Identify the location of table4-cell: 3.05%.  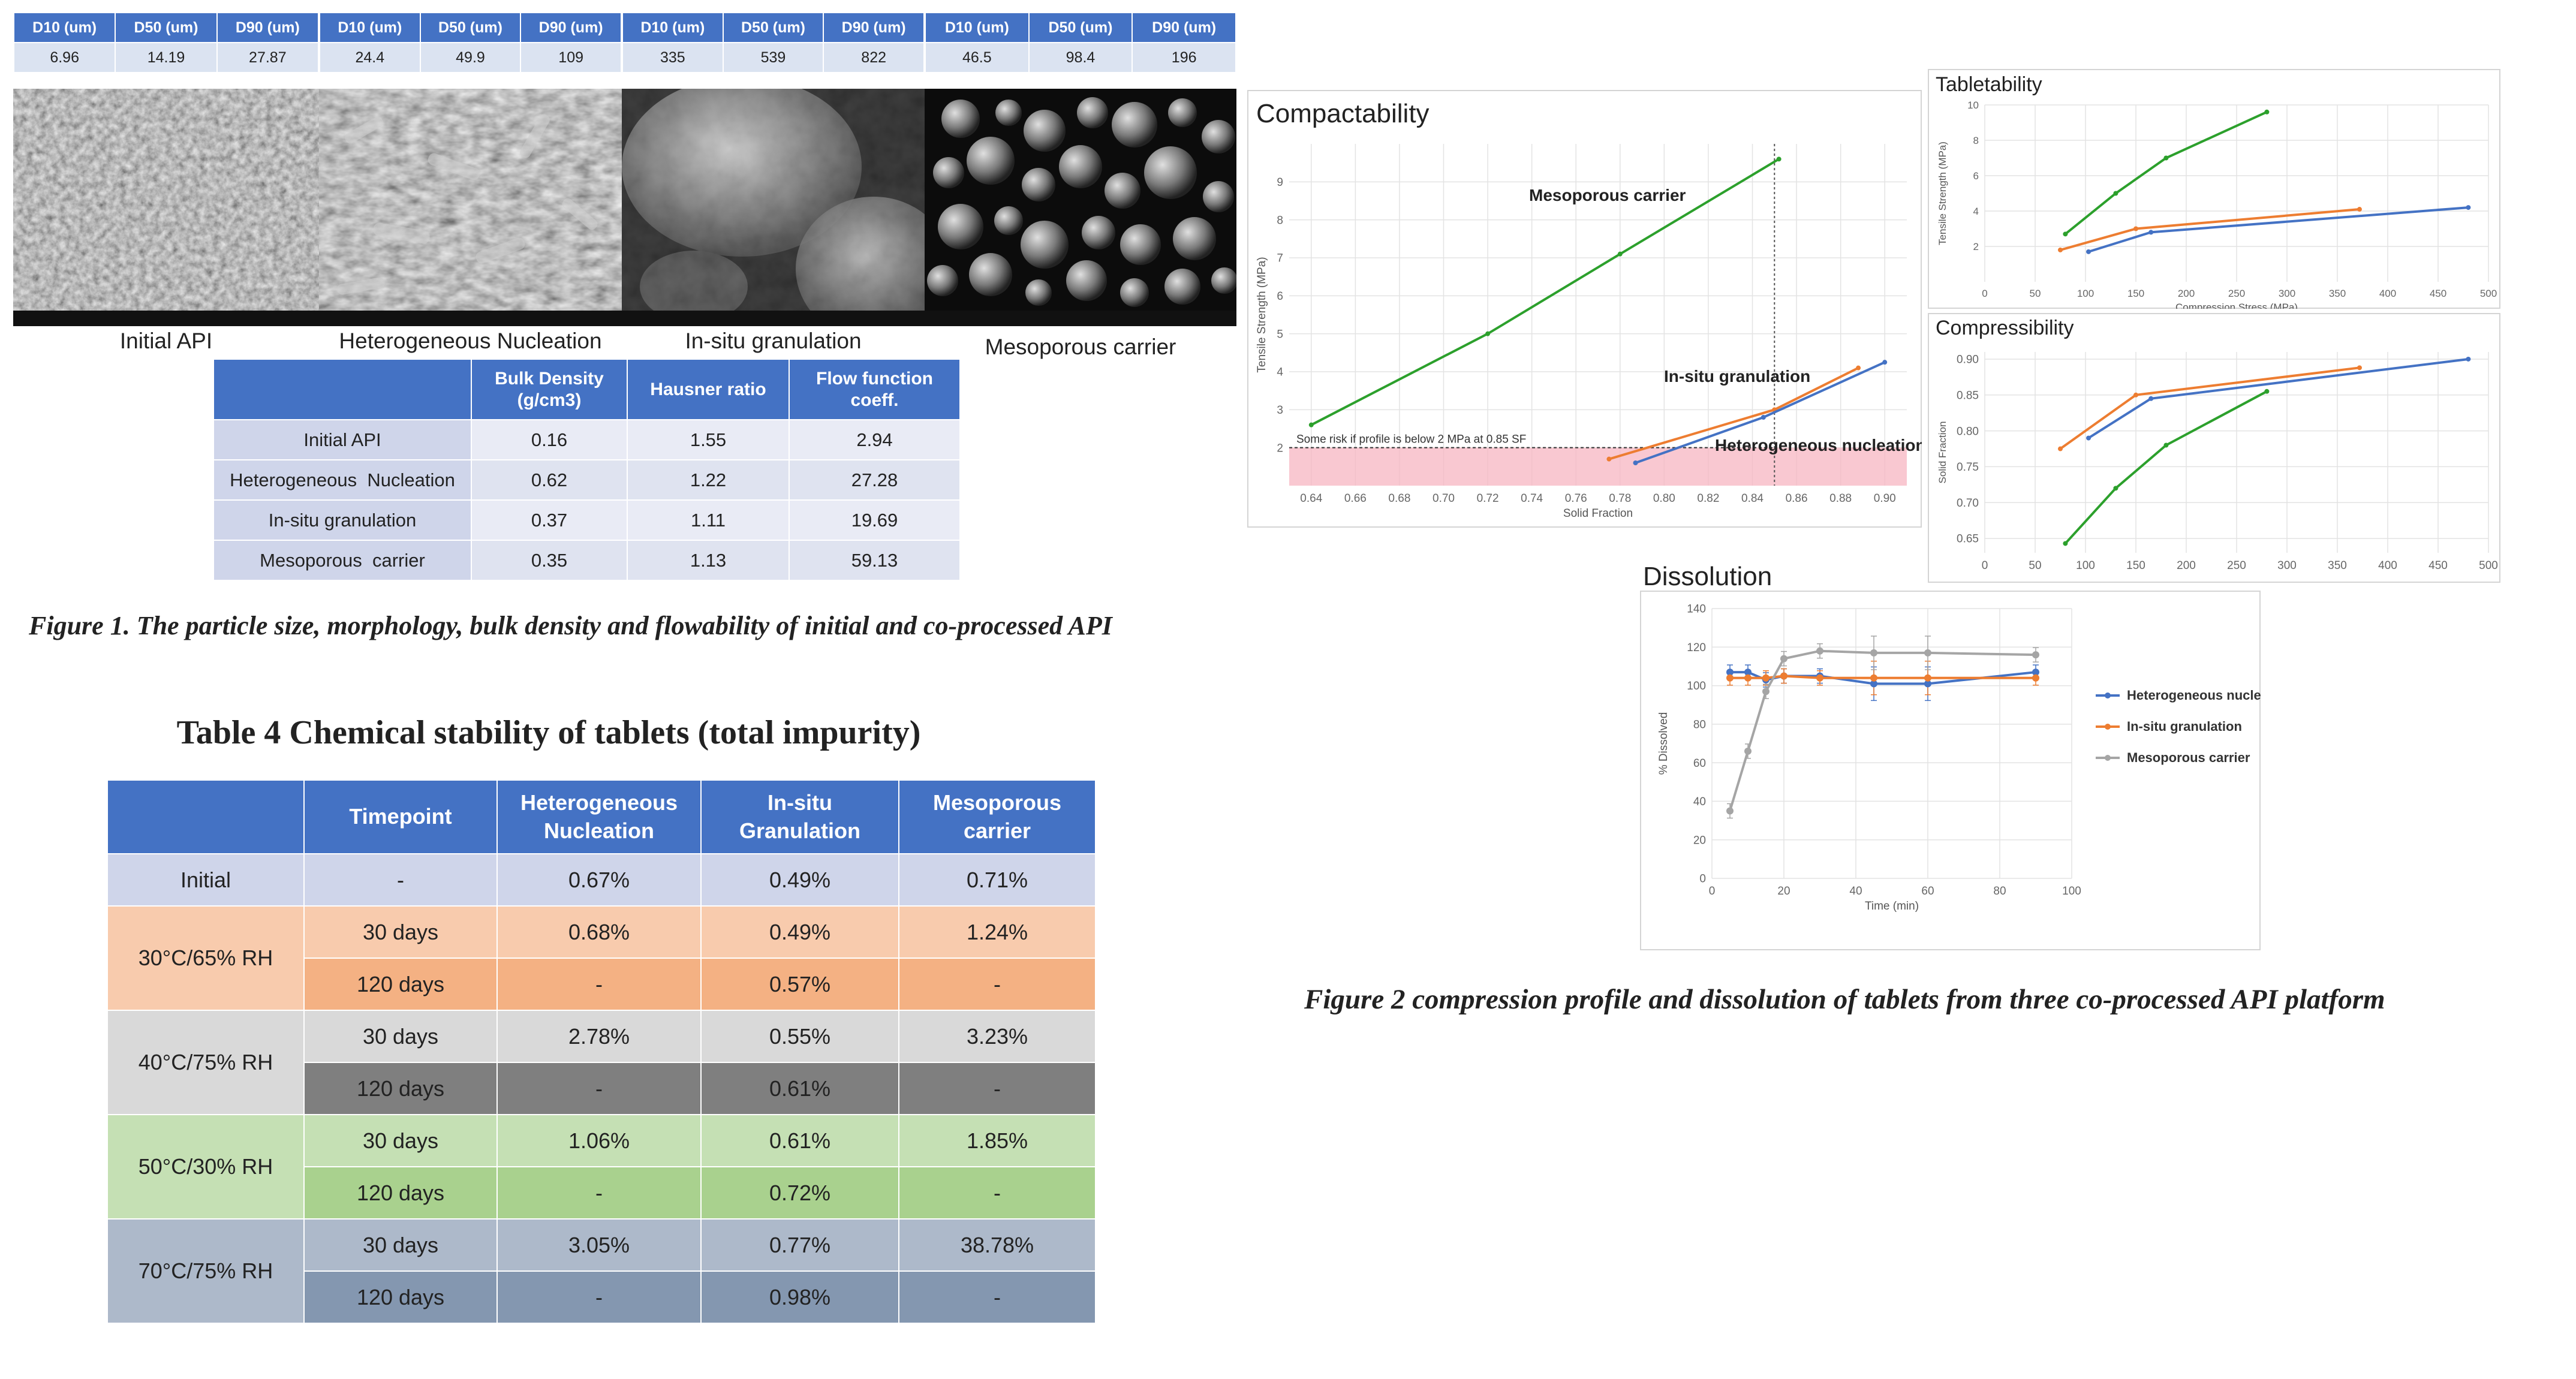
(599, 1245).